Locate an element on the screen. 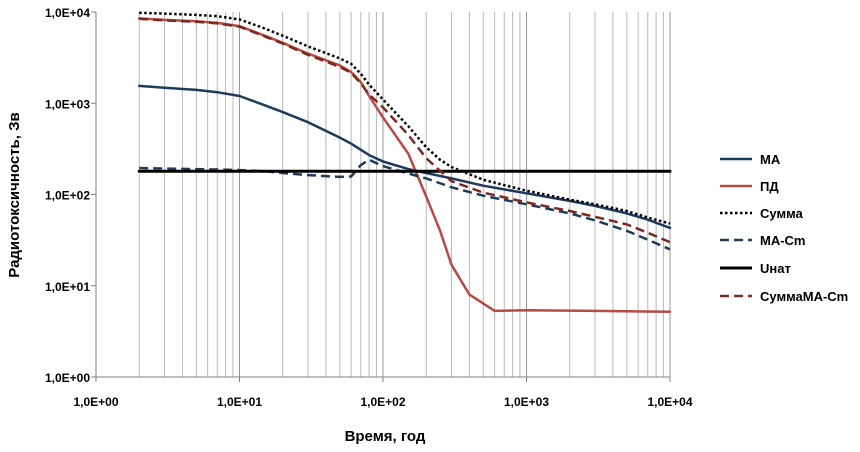 Image resolution: width=860 pixels, height=452 pixels. y-tick-label: 1,0E+02 is located at coordinates (67, 196).